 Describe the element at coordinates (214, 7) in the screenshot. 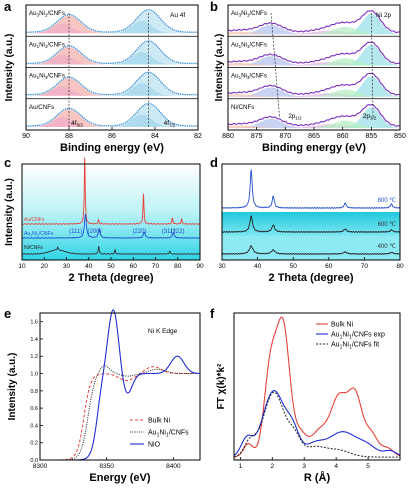

I see `panel-letter-b: b` at that location.